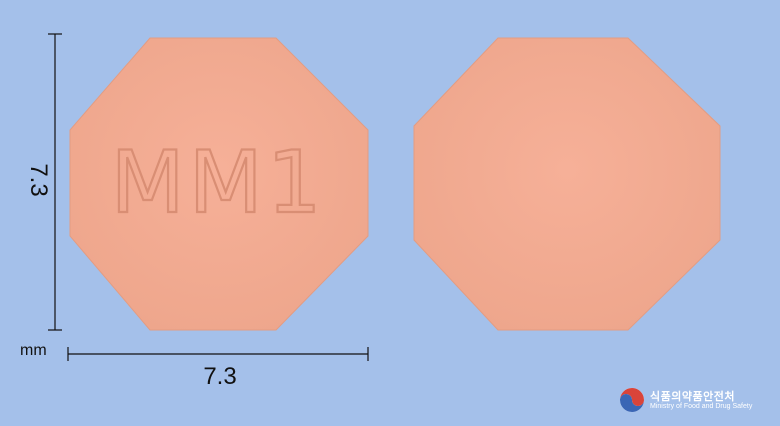  I want to click on unit-label: mm, so click(33, 350).